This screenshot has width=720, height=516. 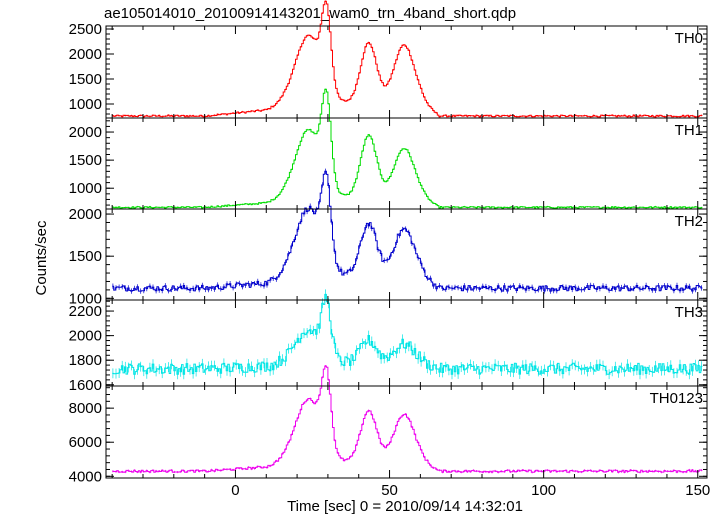 What do you see at coordinates (85, 442) in the screenshot?
I see `y-tick-label: 6000` at bounding box center [85, 442].